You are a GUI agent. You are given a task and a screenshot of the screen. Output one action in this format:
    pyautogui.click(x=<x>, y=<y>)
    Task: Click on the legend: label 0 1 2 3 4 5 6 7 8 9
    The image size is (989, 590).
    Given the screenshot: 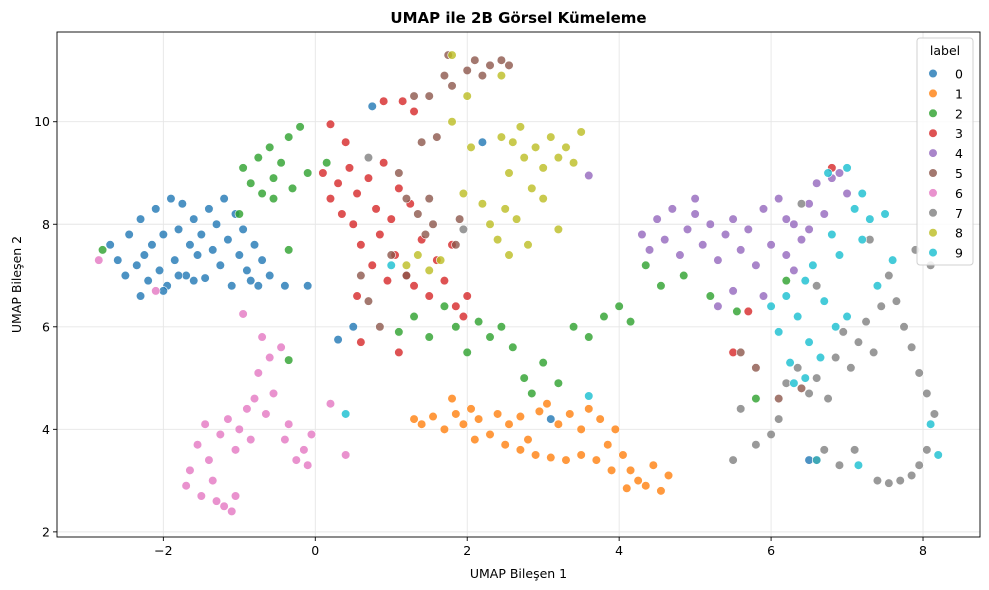 What is the action you would take?
    pyautogui.click(x=945, y=151)
    